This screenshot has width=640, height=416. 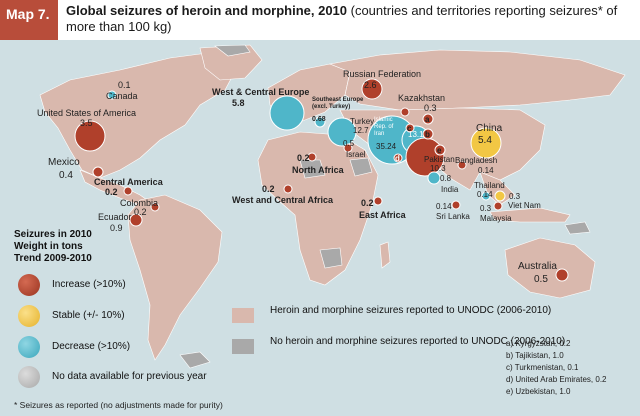 What do you see at coordinates (89, 284) in the screenshot?
I see `legend-increase-label: Increase (>10%)` at bounding box center [89, 284].